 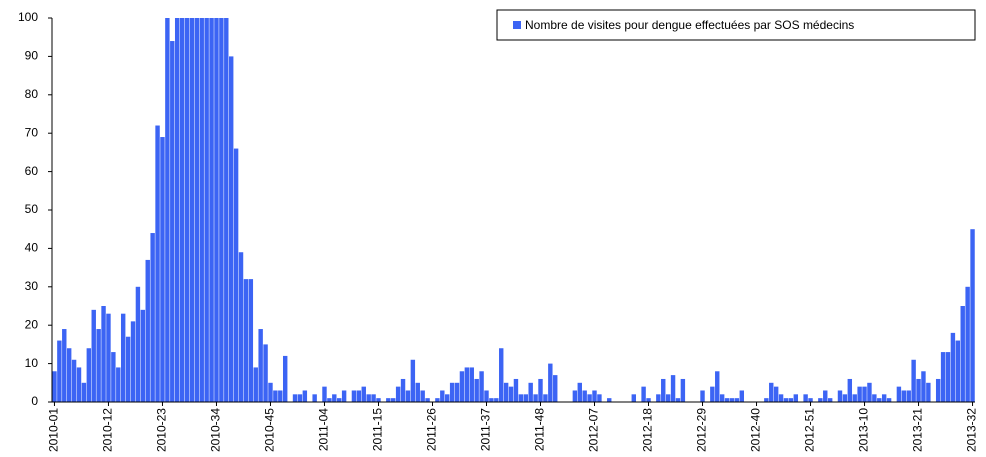 I want to click on y-tick-label: 0, so click(x=34, y=401).